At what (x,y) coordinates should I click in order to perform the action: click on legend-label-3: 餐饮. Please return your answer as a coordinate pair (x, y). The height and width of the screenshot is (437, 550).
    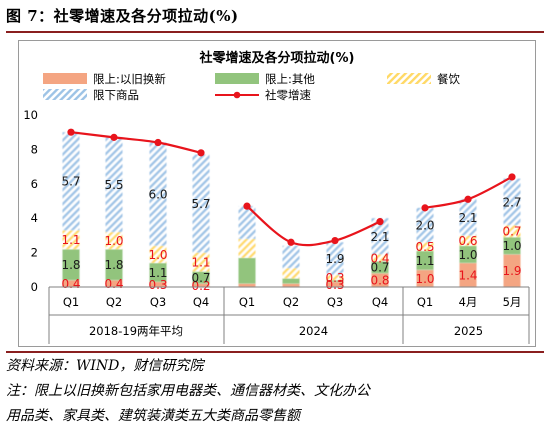
    Looking at the image, I should click on (448, 79).